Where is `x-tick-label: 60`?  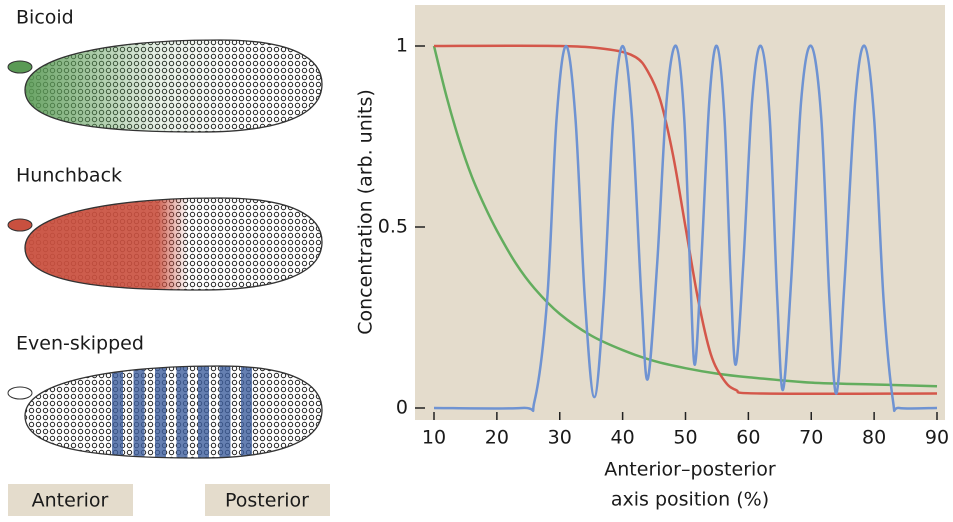 x-tick-label: 60 is located at coordinates (748, 438).